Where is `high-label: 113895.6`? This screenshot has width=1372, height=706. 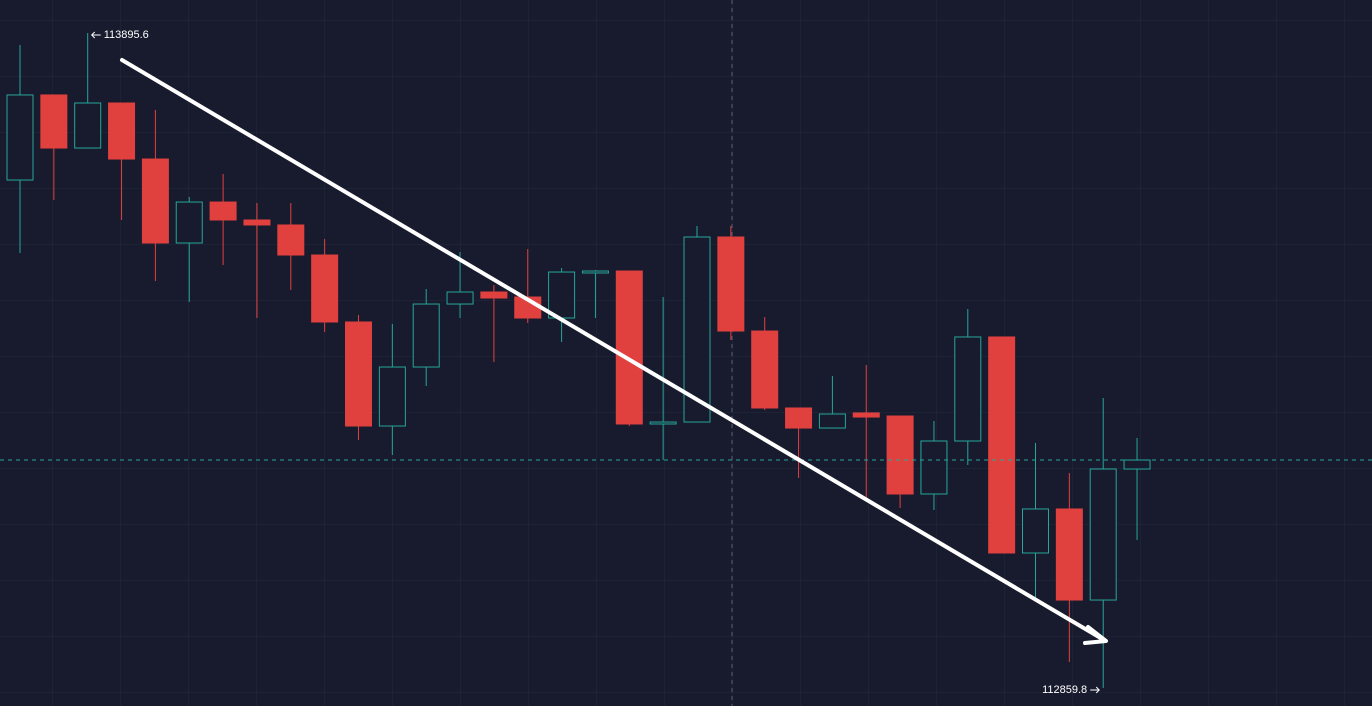
high-label: 113895.6 is located at coordinates (126, 35).